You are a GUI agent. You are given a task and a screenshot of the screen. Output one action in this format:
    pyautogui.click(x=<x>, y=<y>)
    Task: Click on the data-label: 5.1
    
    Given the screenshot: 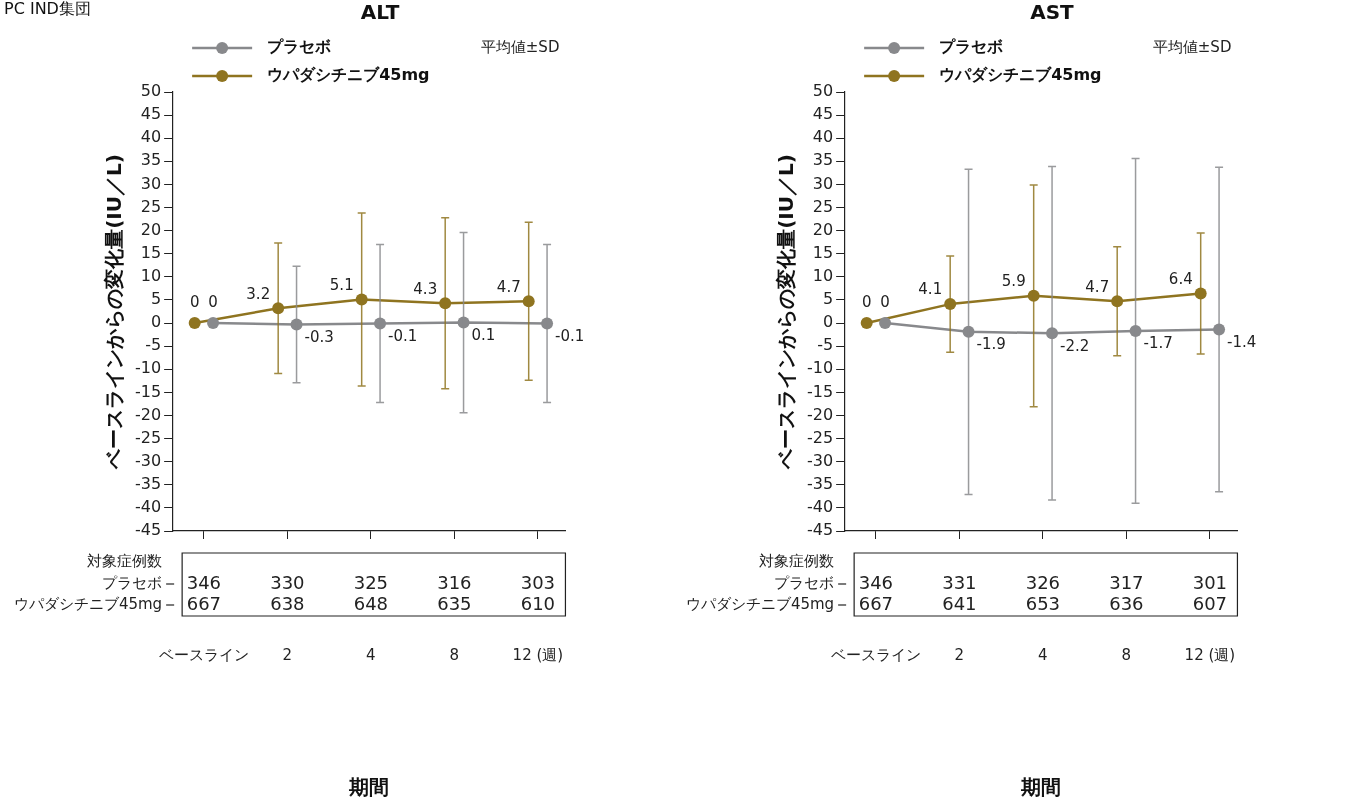 What is the action you would take?
    pyautogui.click(x=341, y=284)
    